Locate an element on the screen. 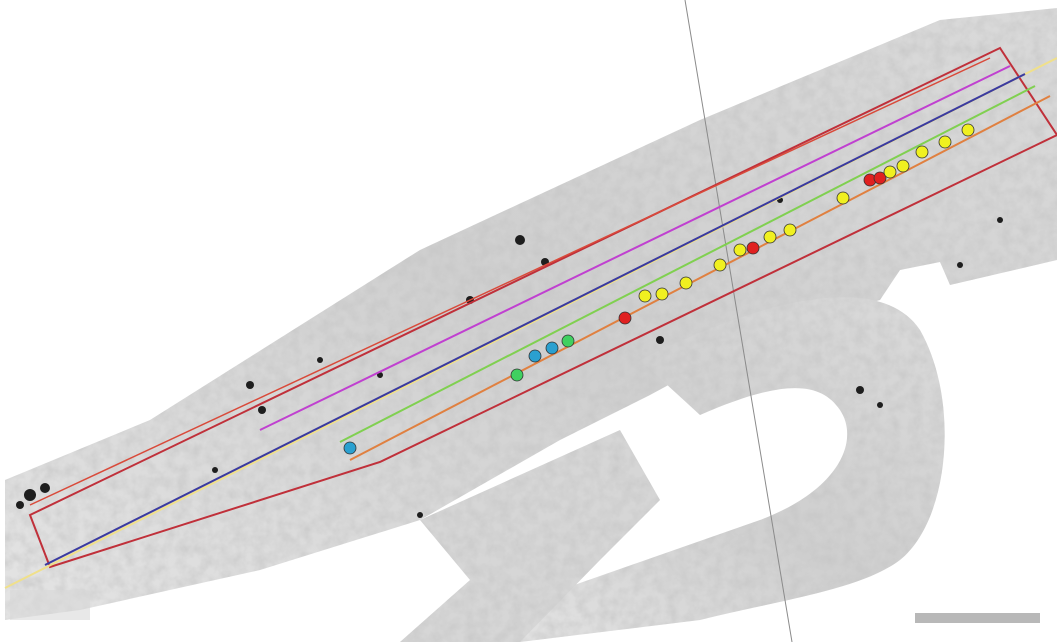  logo is located at coordinates (50, 605).